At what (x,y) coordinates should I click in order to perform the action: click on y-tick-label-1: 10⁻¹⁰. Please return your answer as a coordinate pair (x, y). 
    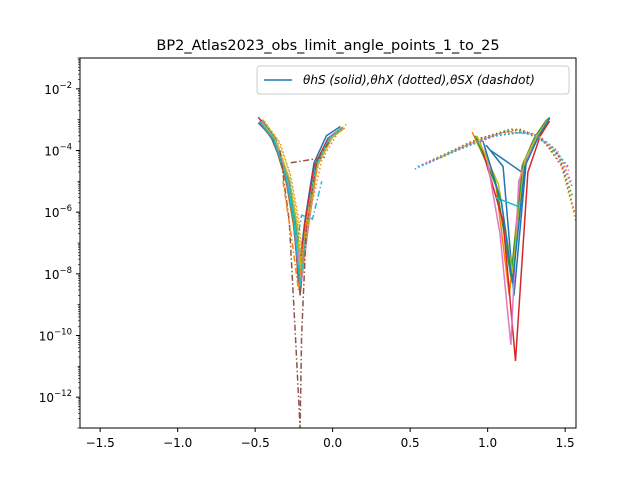
    Looking at the image, I should click on (55, 336).